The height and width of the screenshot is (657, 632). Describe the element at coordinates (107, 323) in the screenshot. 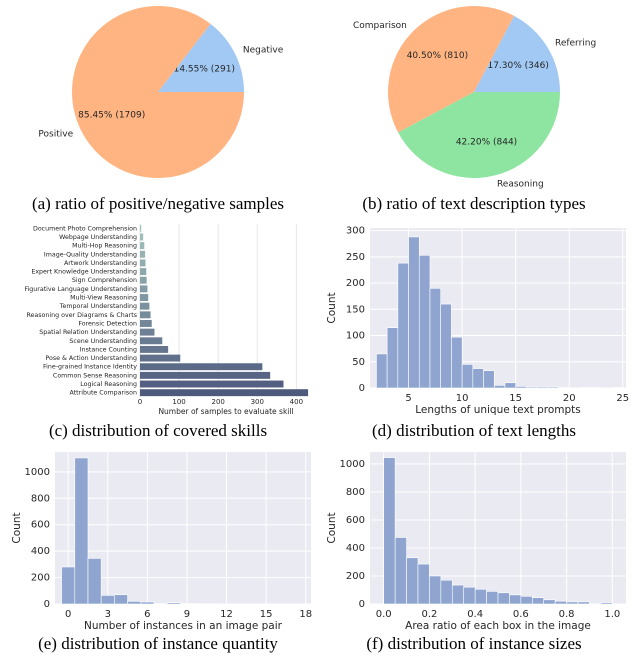

I see `y-tick-label: Forensic Detection` at that location.